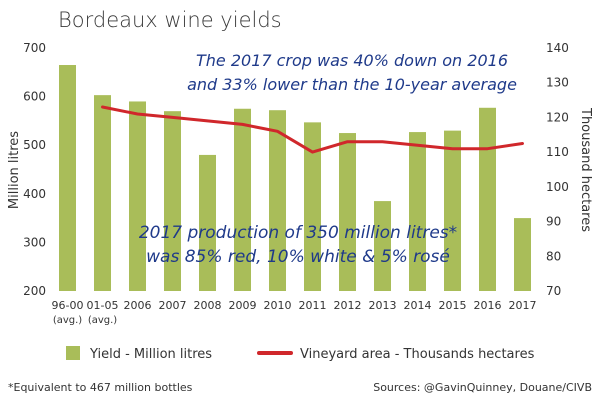 The width and height of the screenshot is (600, 408). I want to click on vineyard-area-line, so click(312, 129).